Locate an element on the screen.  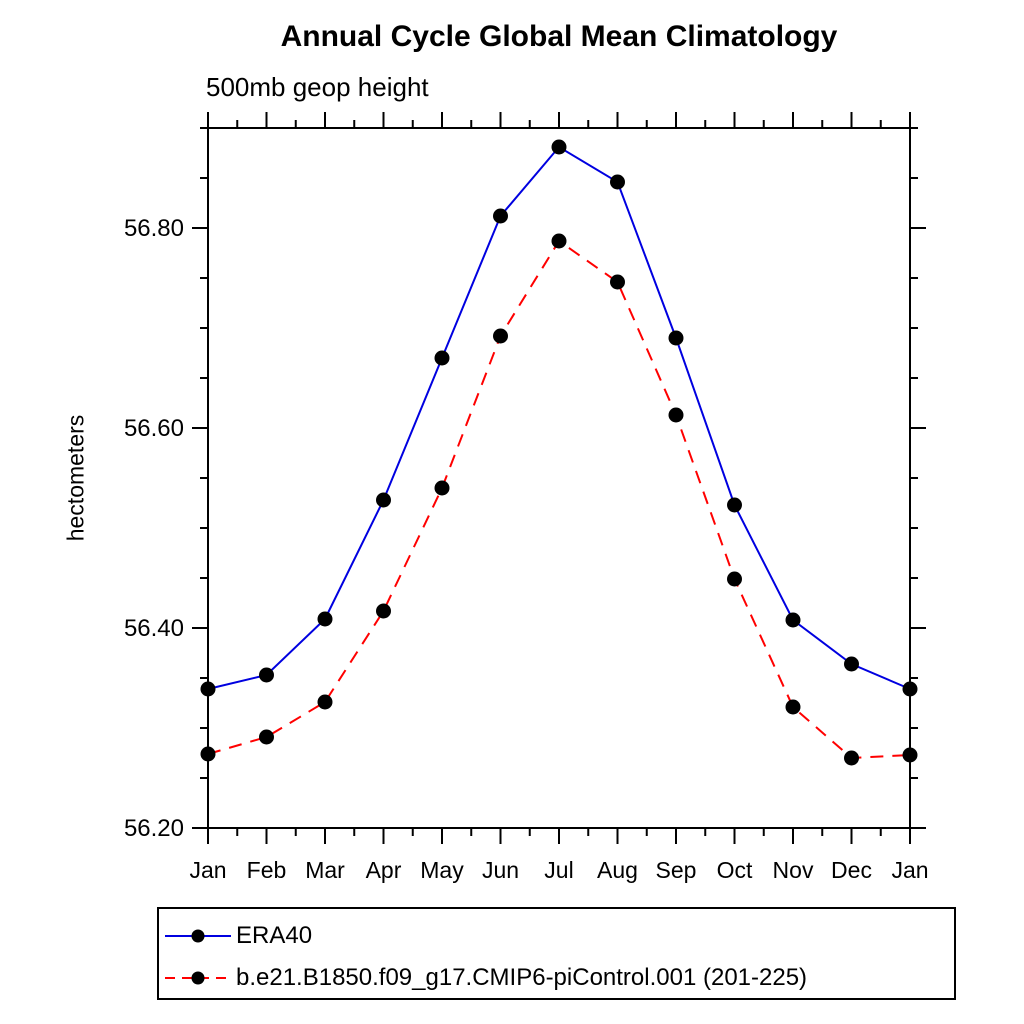
legend-line-sample-dashed is located at coordinates (198, 978).